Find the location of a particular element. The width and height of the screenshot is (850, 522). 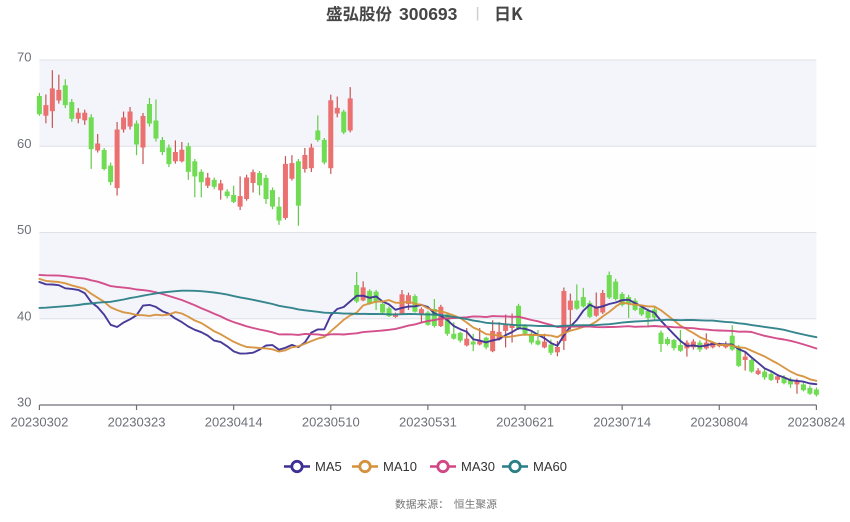

svg-text: 20230510 is located at coordinates (331, 422).